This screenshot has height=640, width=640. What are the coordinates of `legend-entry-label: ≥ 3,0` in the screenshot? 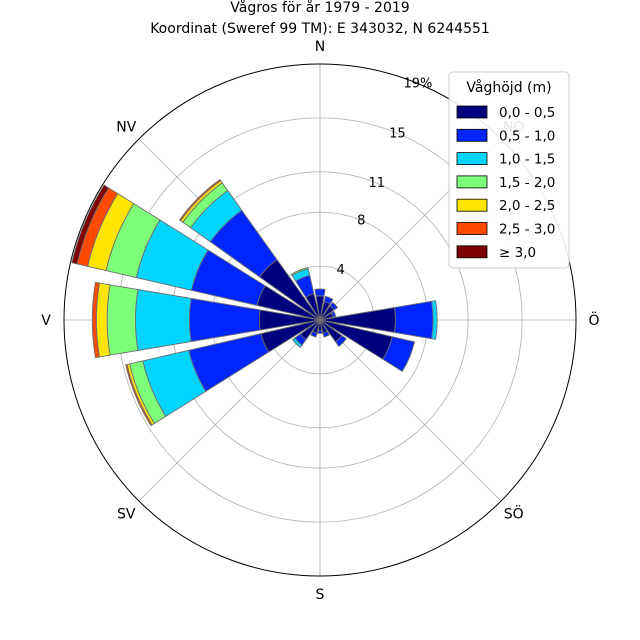 It's located at (517, 253).